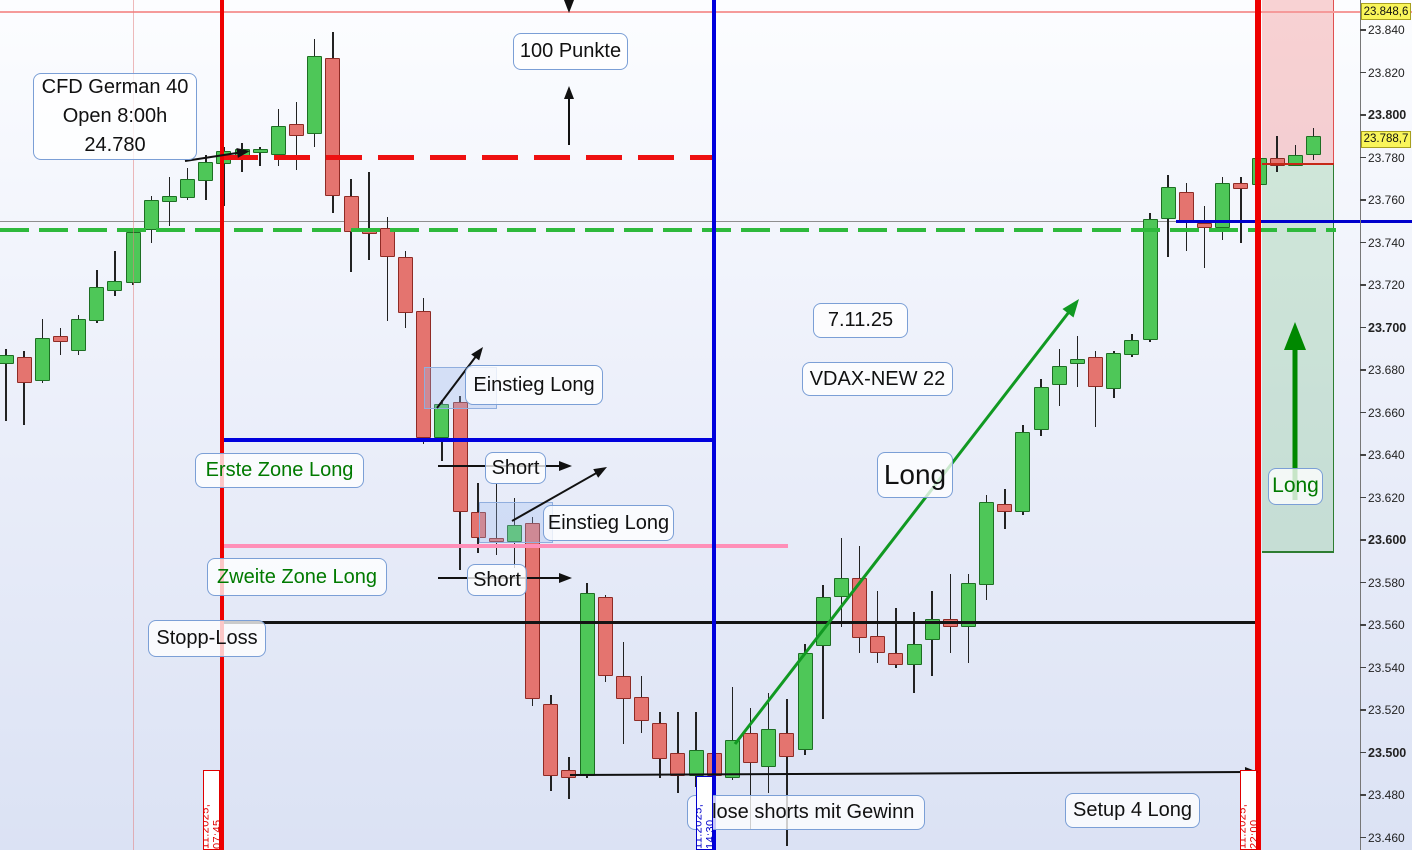 The height and width of the screenshot is (850, 1412). I want to click on price-tick-label: 23.540, so click(1386, 667).